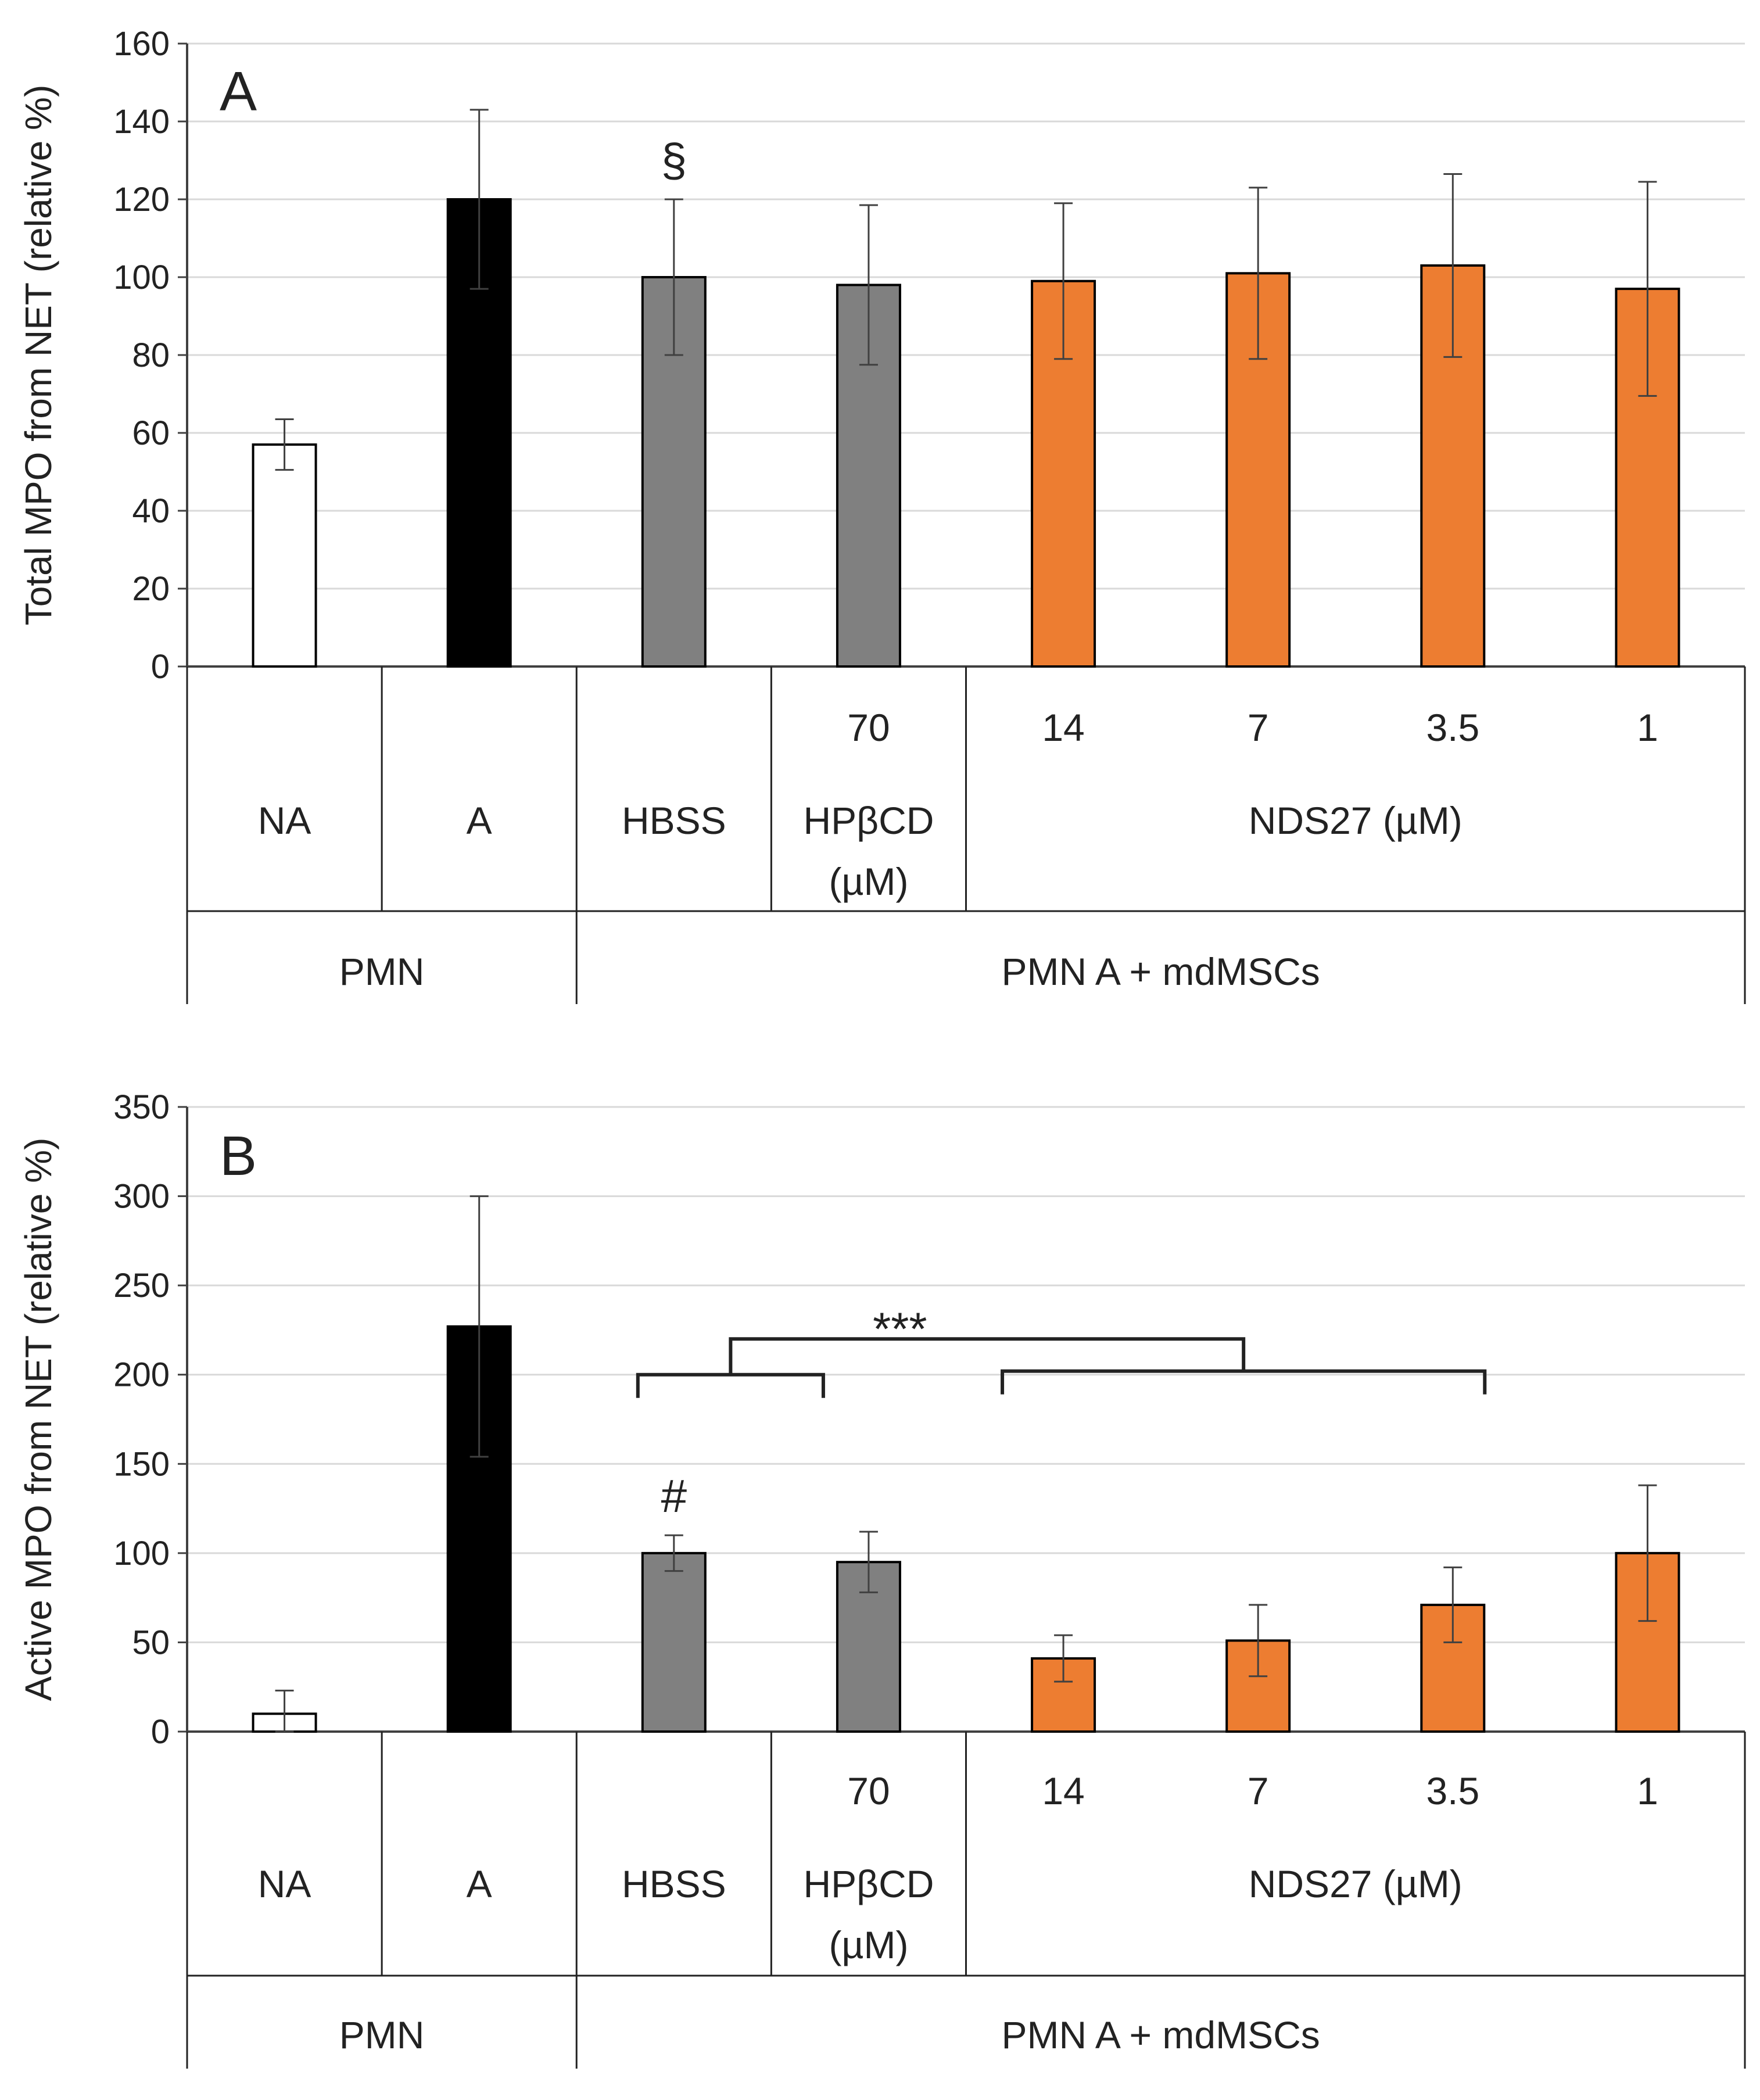 Image resolution: width=1760 pixels, height=2100 pixels. What do you see at coordinates (141, 199) in the screenshot?
I see `y-tick-label: 120` at bounding box center [141, 199].